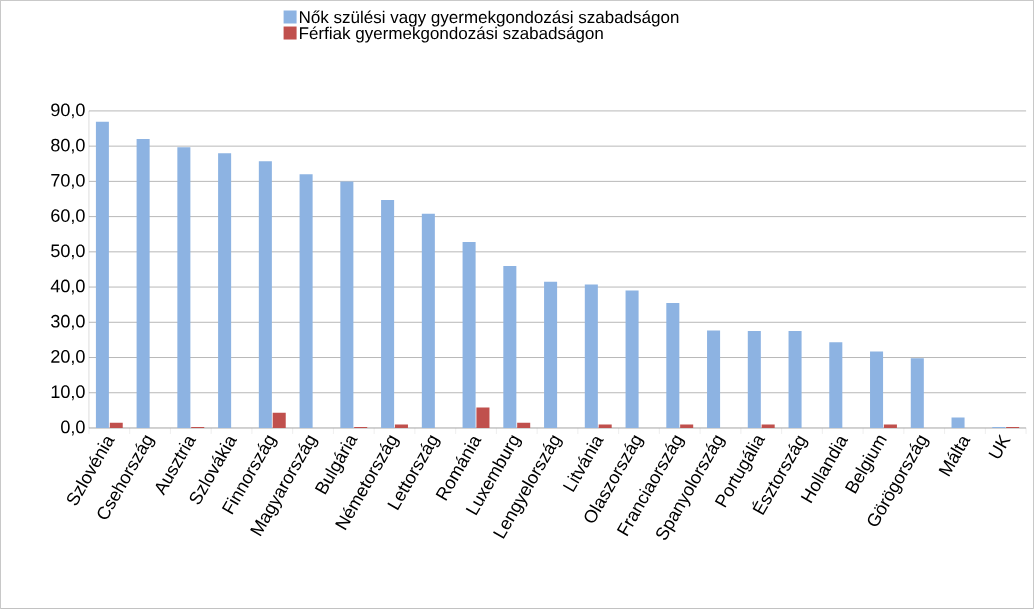 This screenshot has height=609, width=1034. What do you see at coordinates (68, 393) in the screenshot?
I see `y-tick-label: 10,0` at bounding box center [68, 393].